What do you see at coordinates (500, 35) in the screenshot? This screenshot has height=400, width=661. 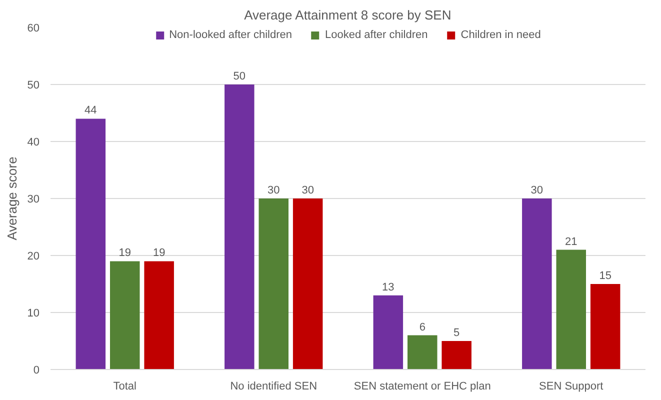 I see `legend-label: Children in need` at bounding box center [500, 35].